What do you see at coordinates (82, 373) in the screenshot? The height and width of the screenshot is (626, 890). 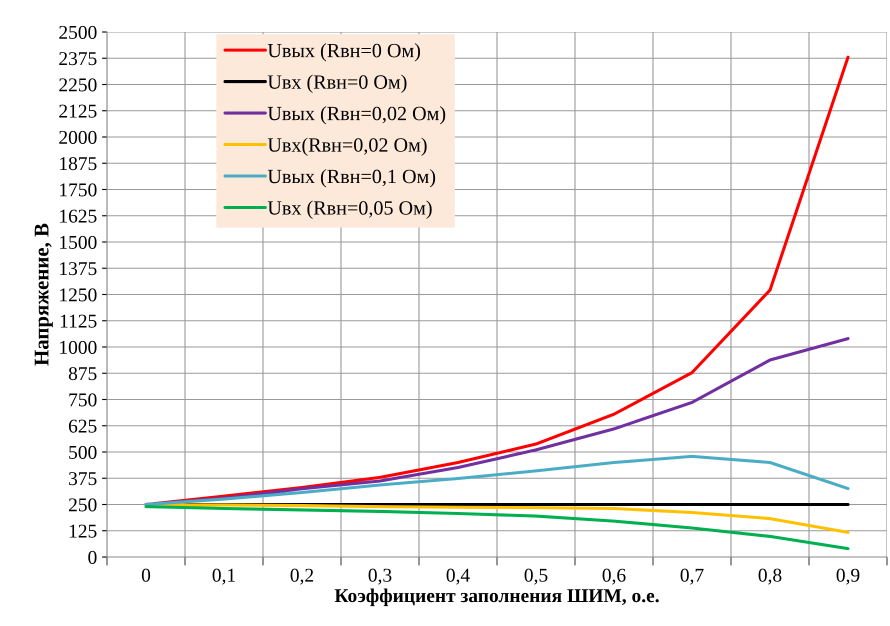 I see `y-tick-label: 875` at bounding box center [82, 373].